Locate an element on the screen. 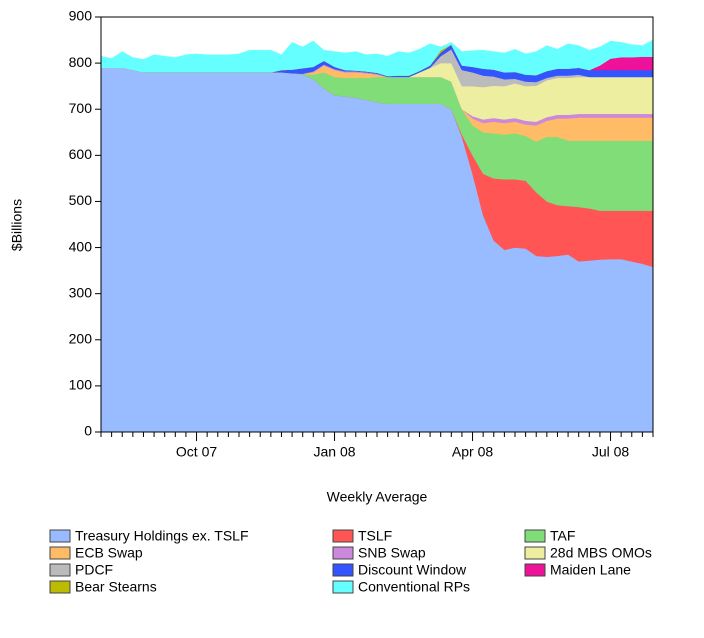 This screenshot has height=638, width=704. legend-label: Bear Stearns is located at coordinates (116, 587).